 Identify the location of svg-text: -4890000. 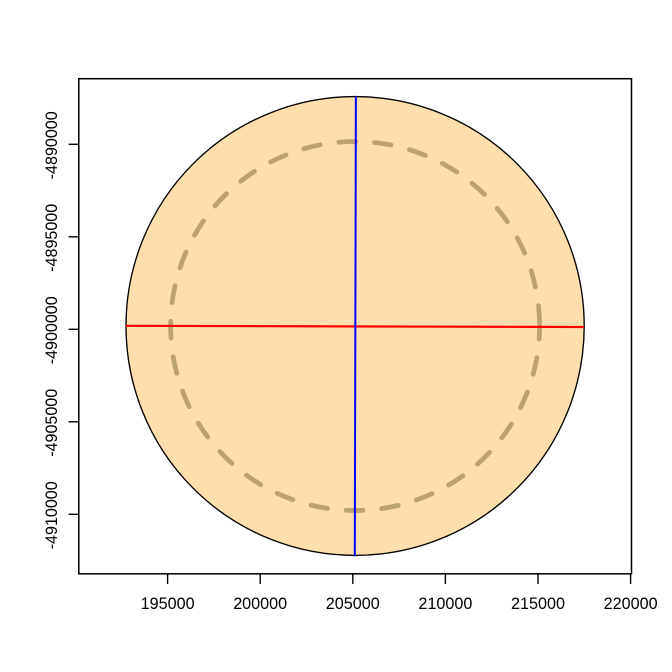
(52, 145).